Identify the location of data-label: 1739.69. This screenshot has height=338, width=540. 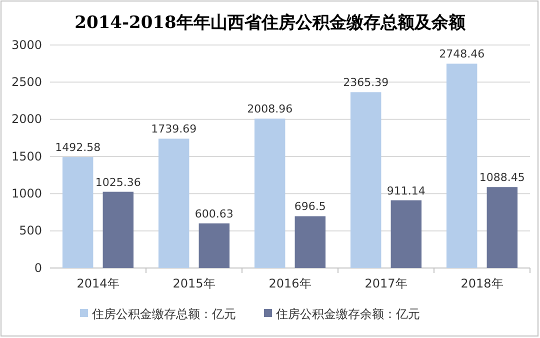
(174, 129).